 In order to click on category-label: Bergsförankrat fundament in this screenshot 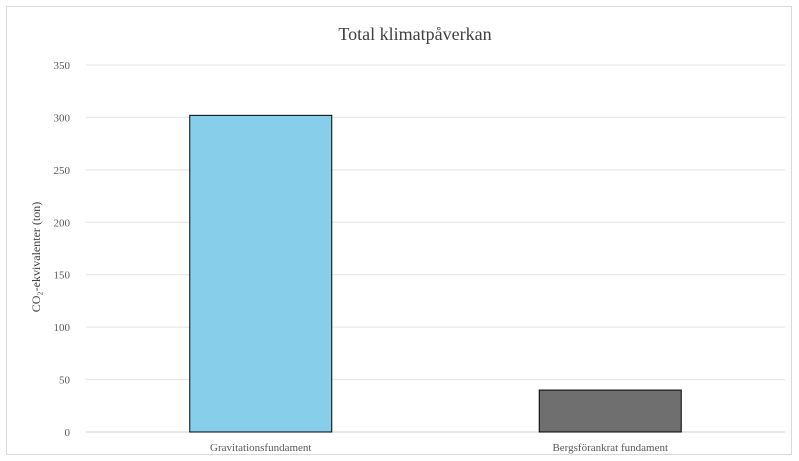, I will do `click(610, 448)`.